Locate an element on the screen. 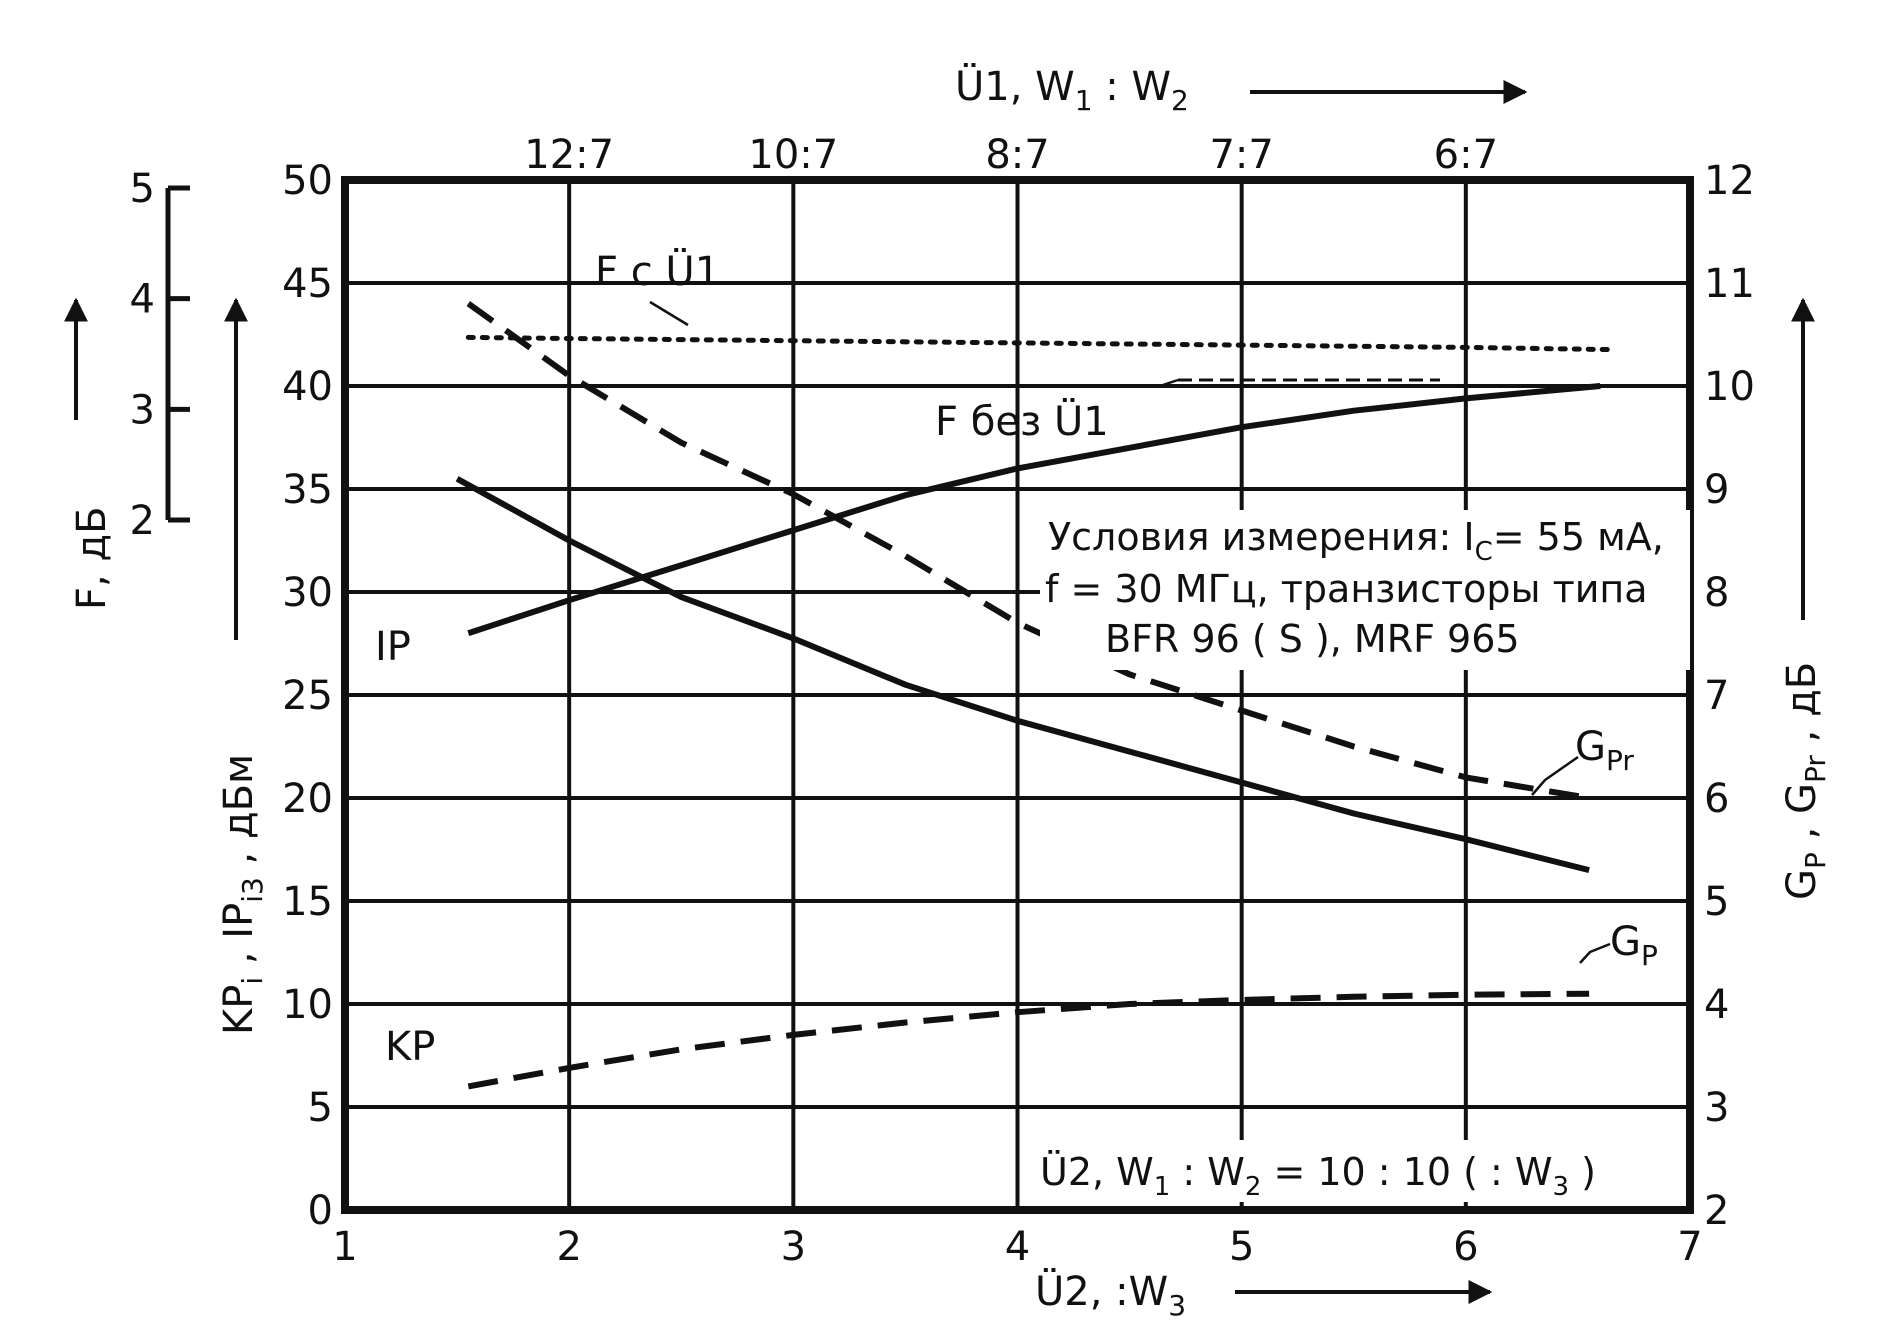 This screenshot has width=1890, height=1330. annotation-f-without: F без Ü1 is located at coordinates (1022, 421).